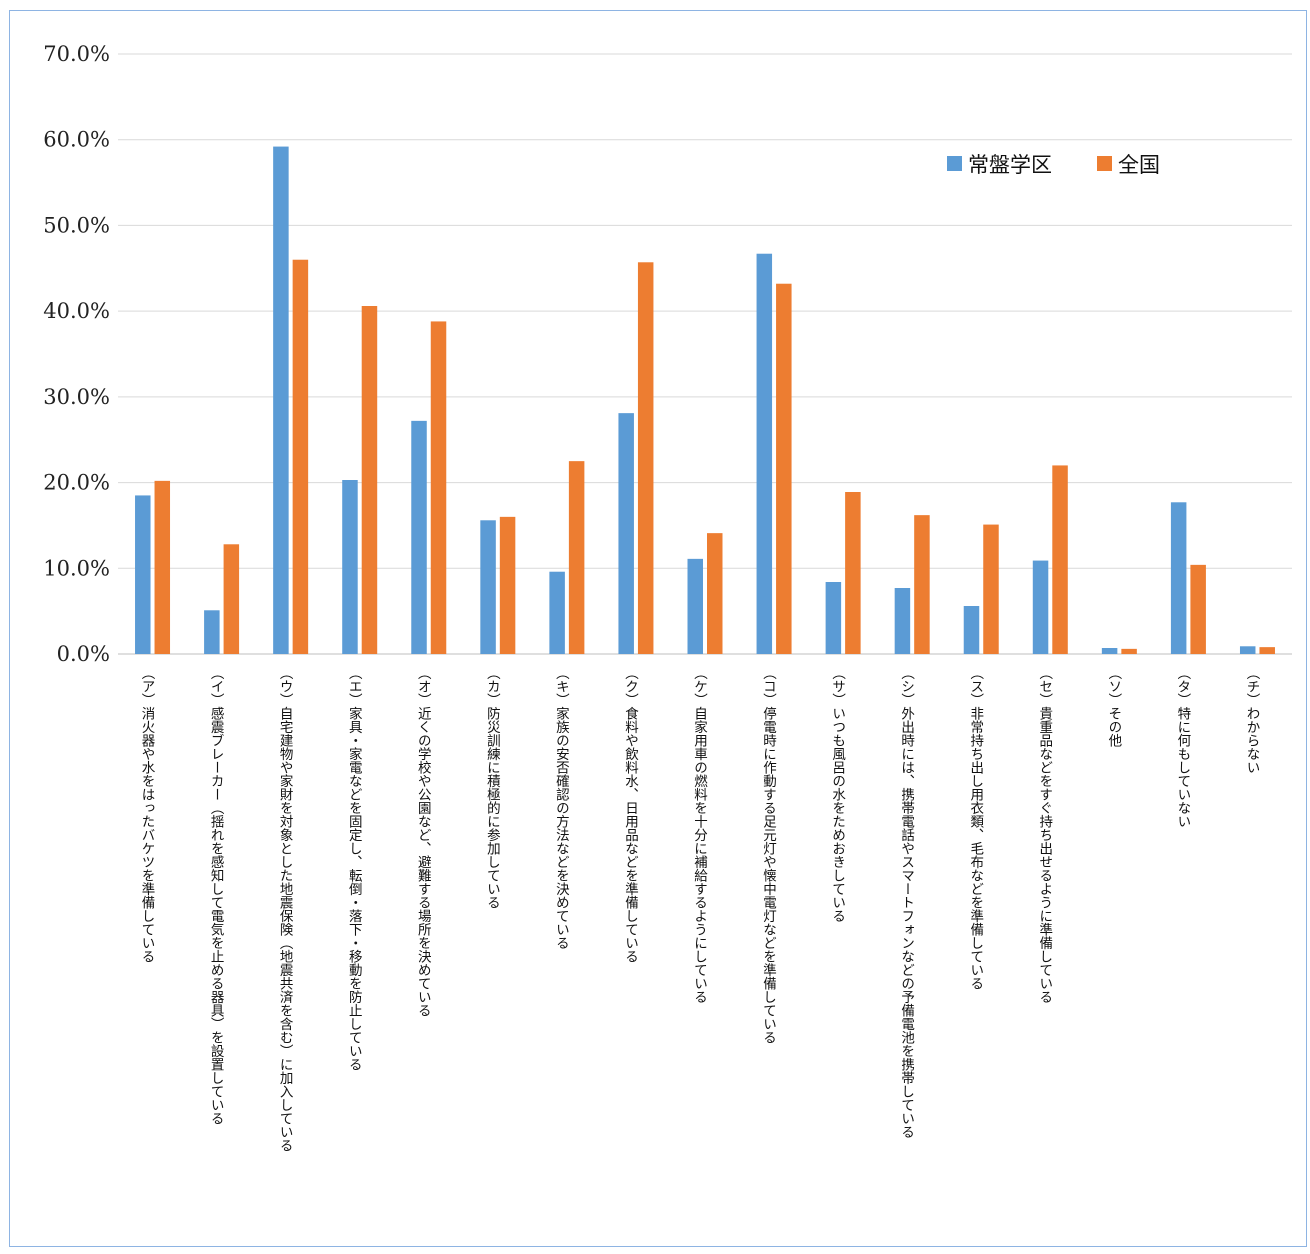 This screenshot has width=1310, height=1254. I want to click on category-label: （キ）家族の安否確認の方法などを決めている, so click(561, 808).